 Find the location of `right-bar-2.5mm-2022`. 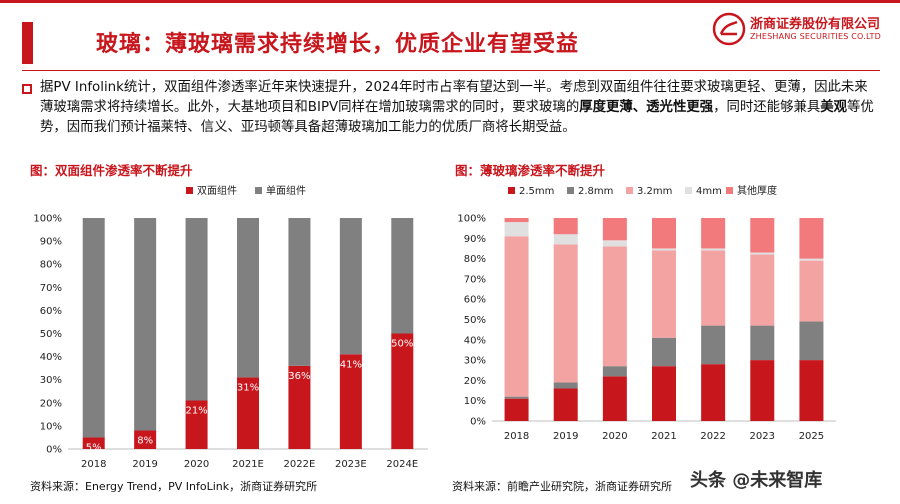

right-bar-2.5mm-2022 is located at coordinates (713, 392).